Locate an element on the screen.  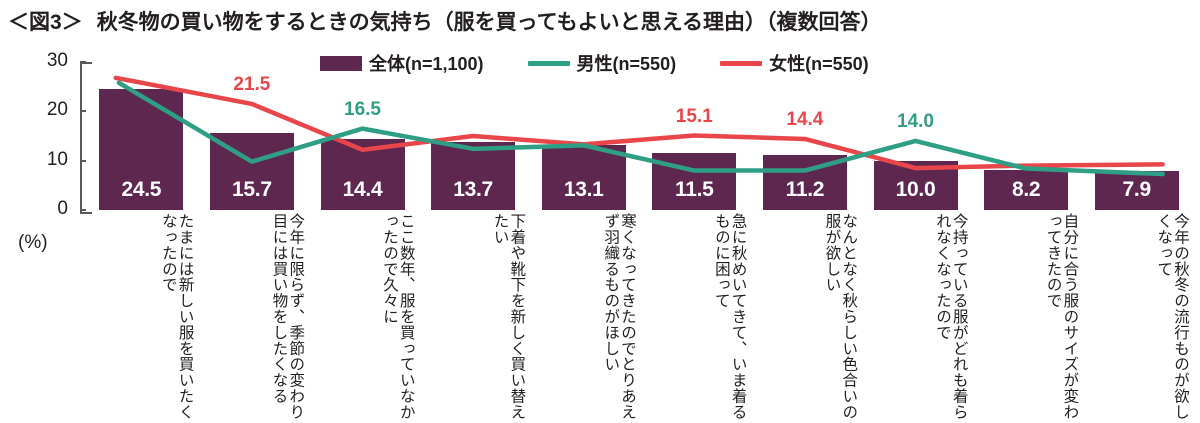
bar-value-3: 13.7 is located at coordinates (473, 189).